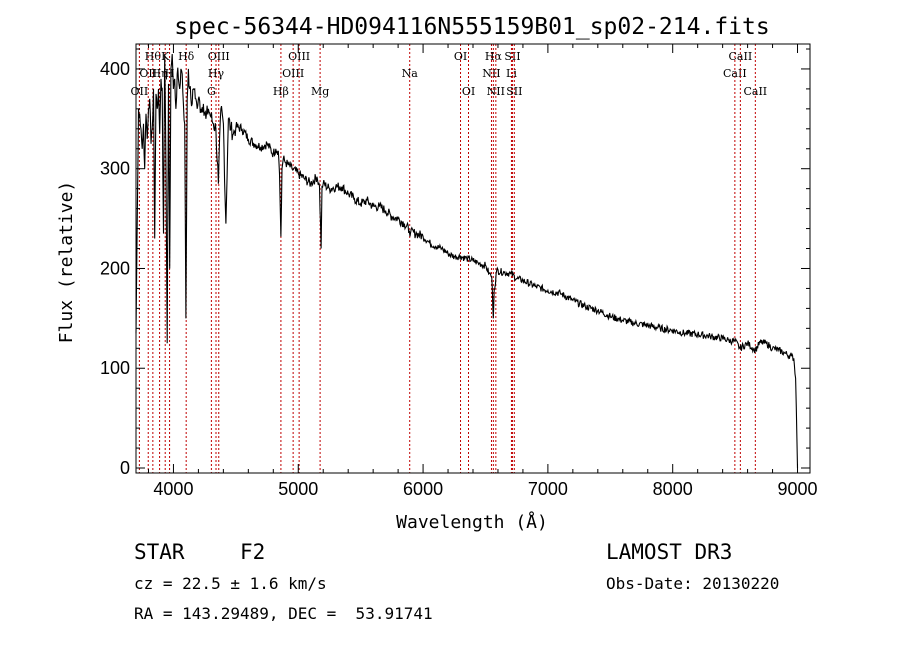 Image resolution: width=900 pixels, height=649 pixels. I want to click on y-tick-label-1: 100, so click(115, 368).